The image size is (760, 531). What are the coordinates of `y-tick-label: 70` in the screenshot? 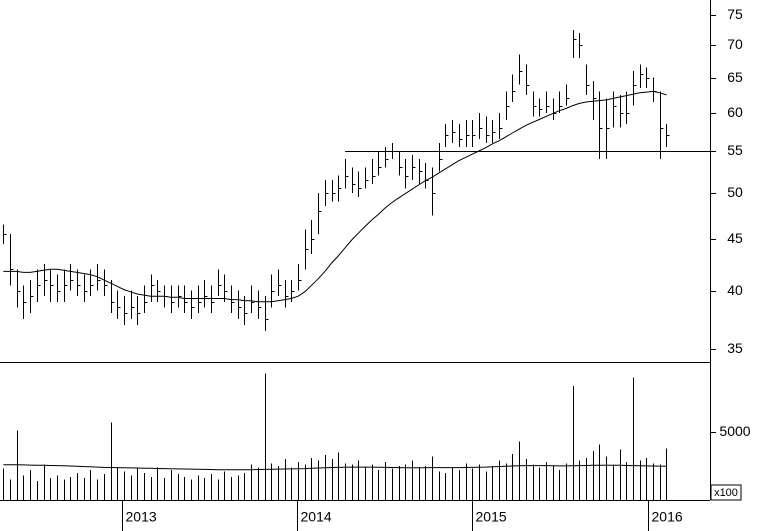 It's located at (735, 44).